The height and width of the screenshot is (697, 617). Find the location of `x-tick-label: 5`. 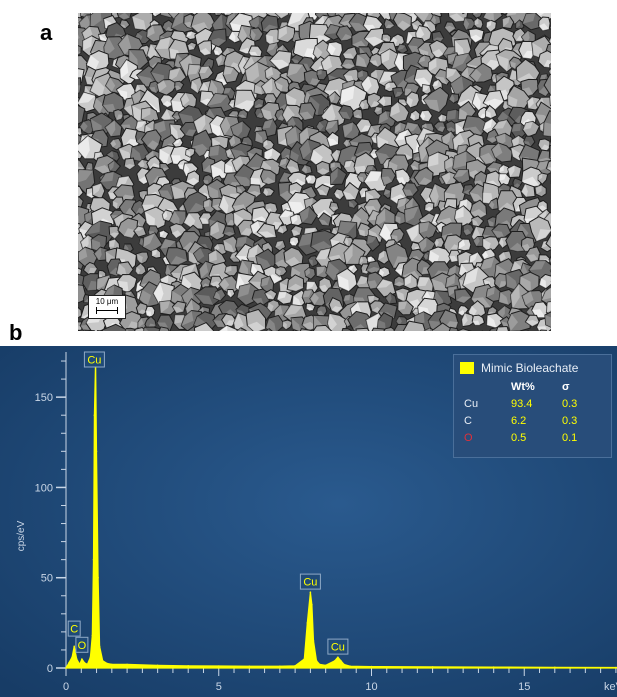

x-tick-label: 5 is located at coordinates (219, 687).